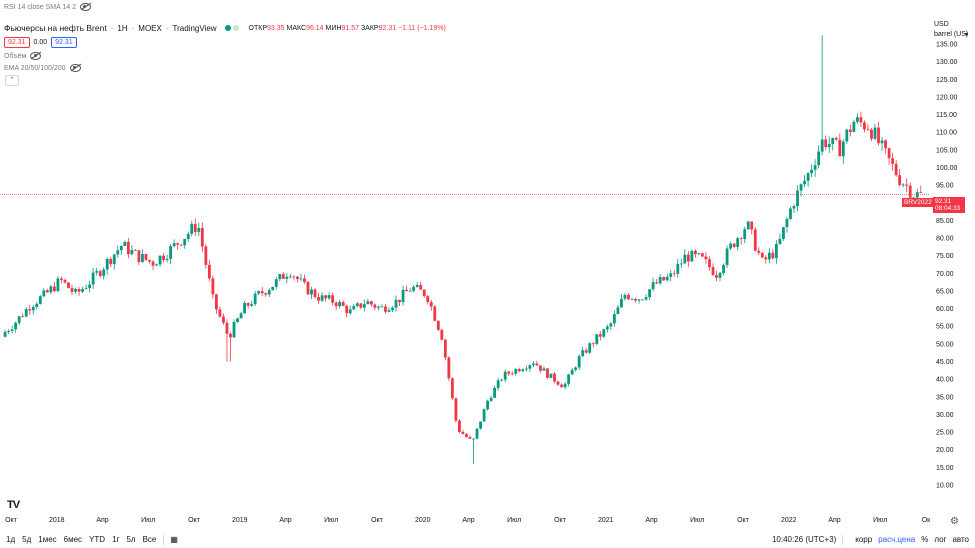 This screenshot has width=975, height=548. I want to click on collapse-legend-button: ⌃, so click(12, 80).